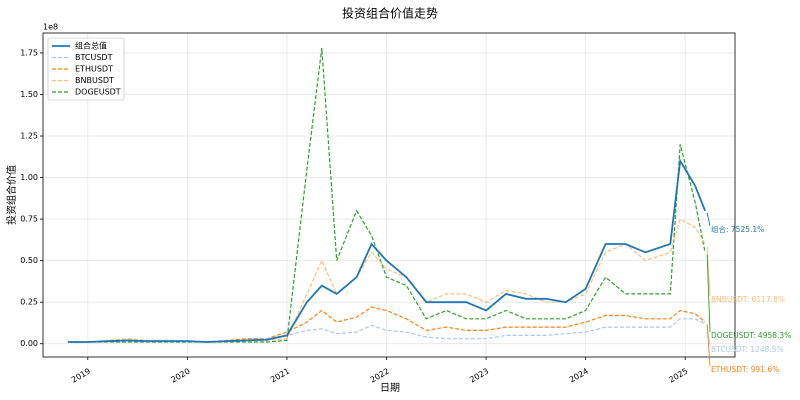  I want to click on chart-title: 投资组合价值走势, so click(390, 13).